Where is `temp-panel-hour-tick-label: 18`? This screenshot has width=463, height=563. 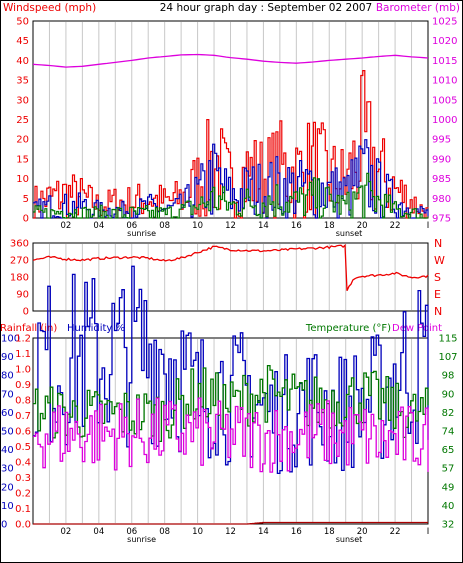
temp-panel-hour-tick-label: 18 is located at coordinates (329, 532).